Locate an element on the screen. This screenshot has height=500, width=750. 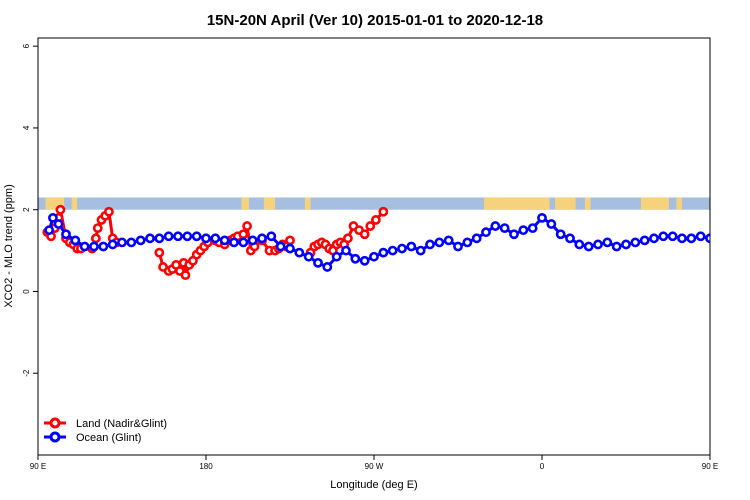
legend-ocean-marker is located at coordinates (55, 437).